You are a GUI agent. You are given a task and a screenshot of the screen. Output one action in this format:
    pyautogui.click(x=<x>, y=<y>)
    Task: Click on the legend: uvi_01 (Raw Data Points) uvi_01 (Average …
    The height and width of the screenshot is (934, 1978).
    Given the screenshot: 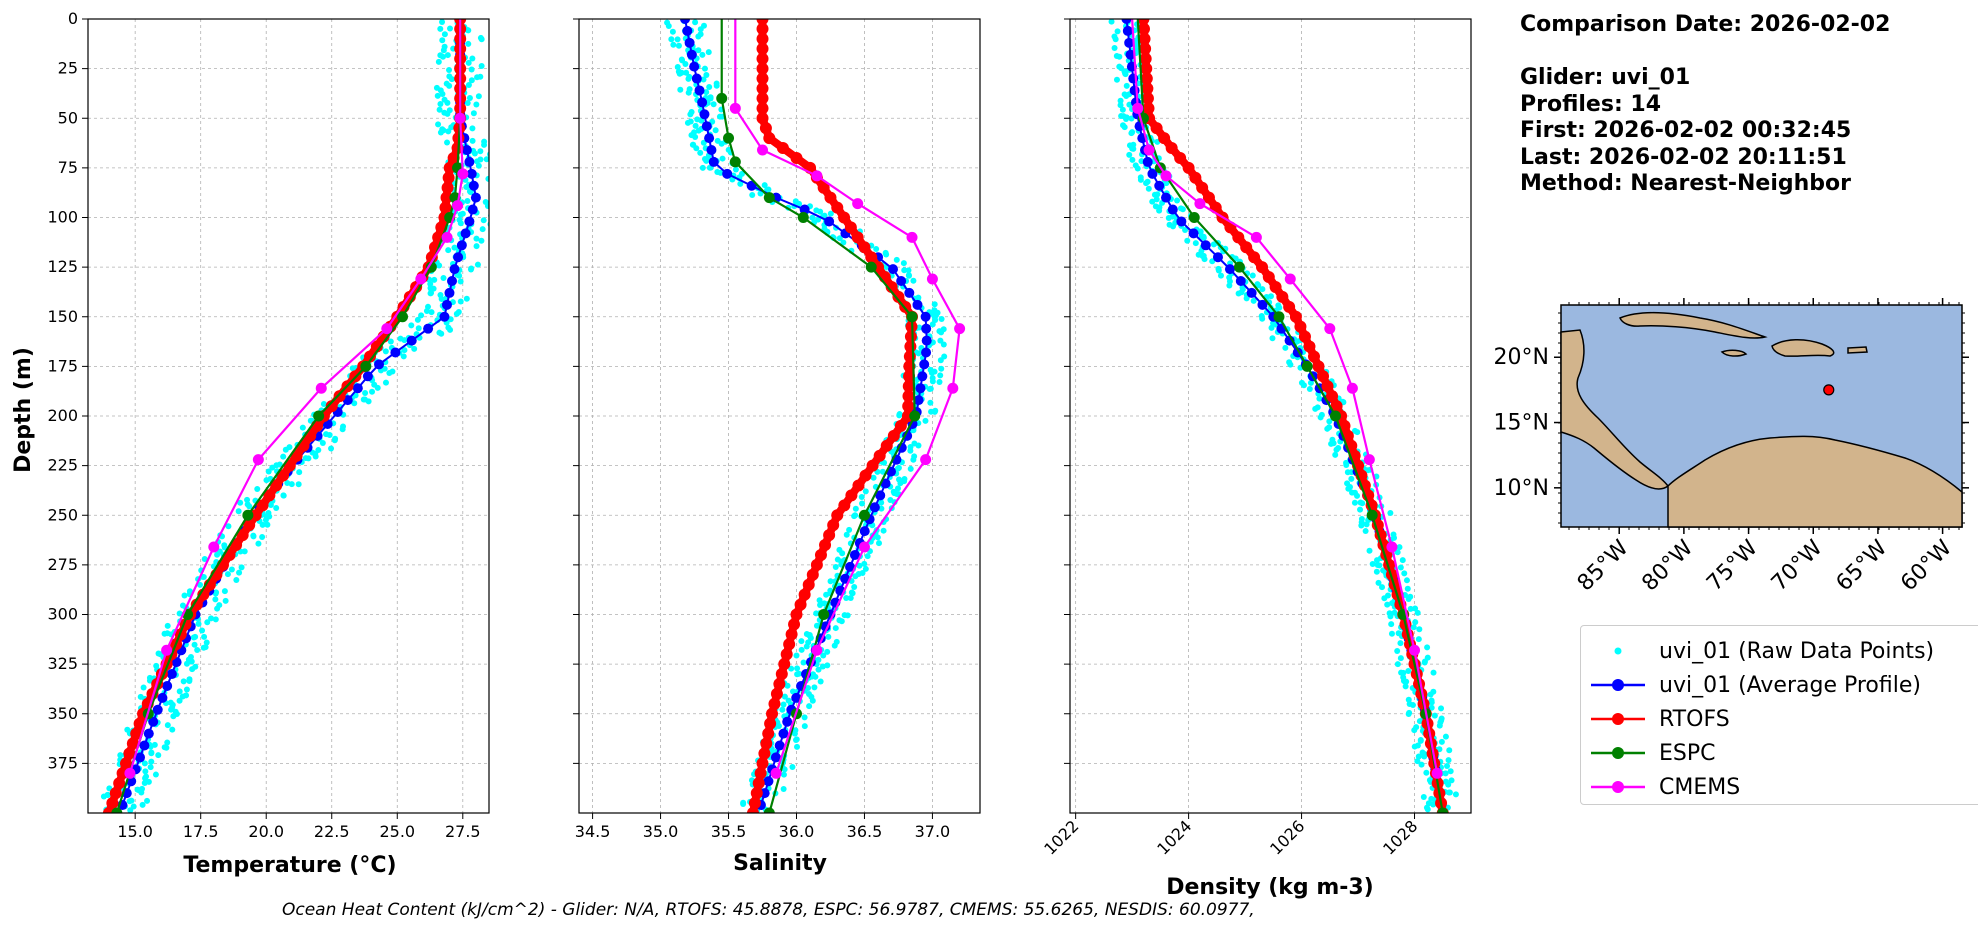 What is the action you would take?
    pyautogui.click(x=1779, y=715)
    